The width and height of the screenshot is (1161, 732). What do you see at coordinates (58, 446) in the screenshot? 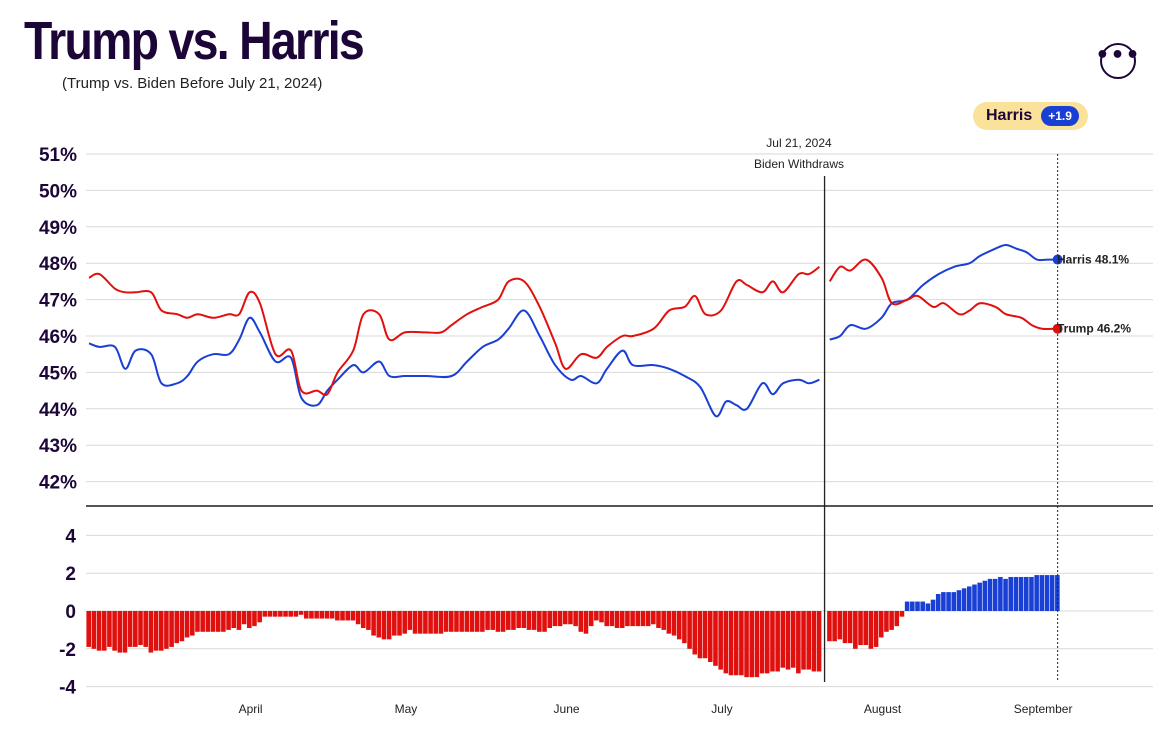
I see `y-tick-label: 43%` at bounding box center [58, 446].